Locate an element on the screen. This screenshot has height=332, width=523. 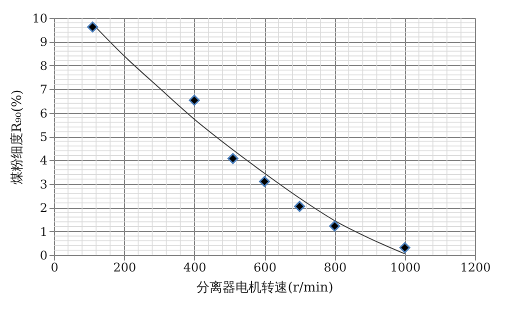
x-tick-label: 1000 is located at coordinates (405, 267).